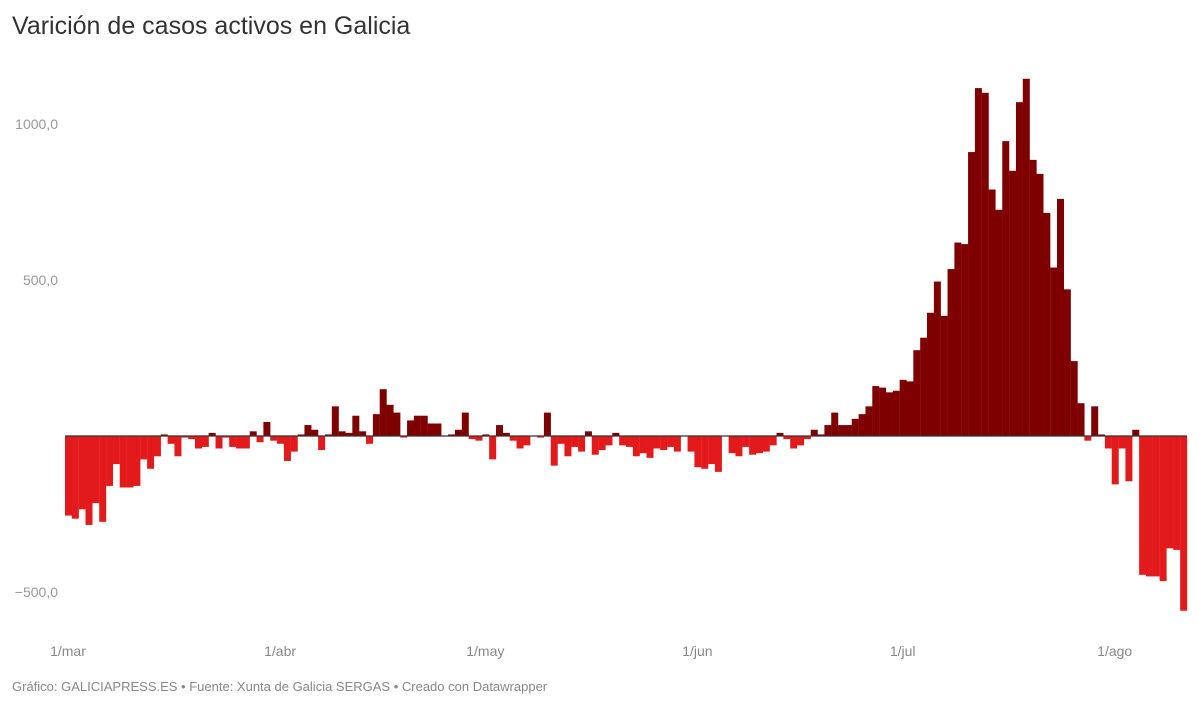 Image resolution: width=1199 pixels, height=709 pixels. Describe the element at coordinates (280, 651) in the screenshot. I see `x-tick-label: 1/abr` at that location.